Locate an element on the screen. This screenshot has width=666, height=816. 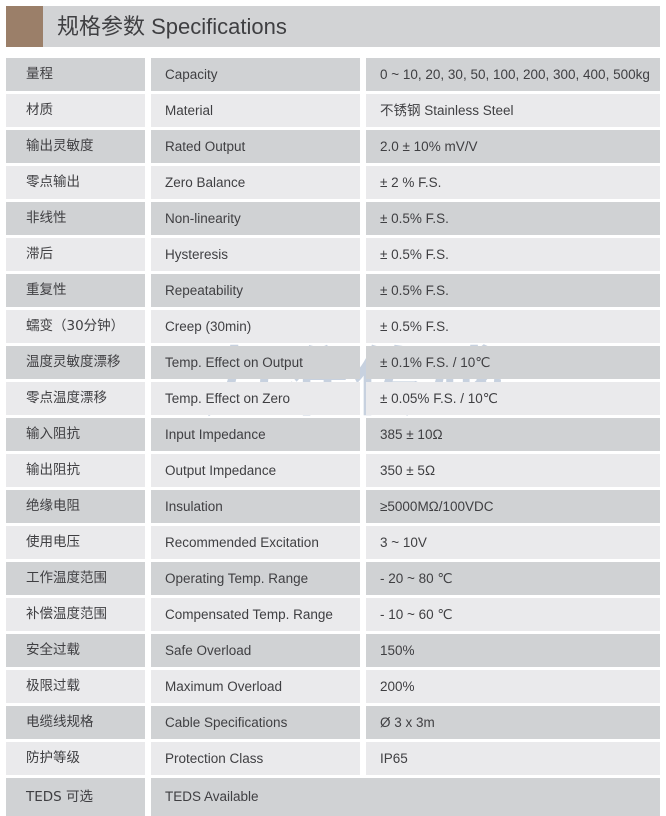
spec-label-cn: 安全过载 is located at coordinates (75, 650).